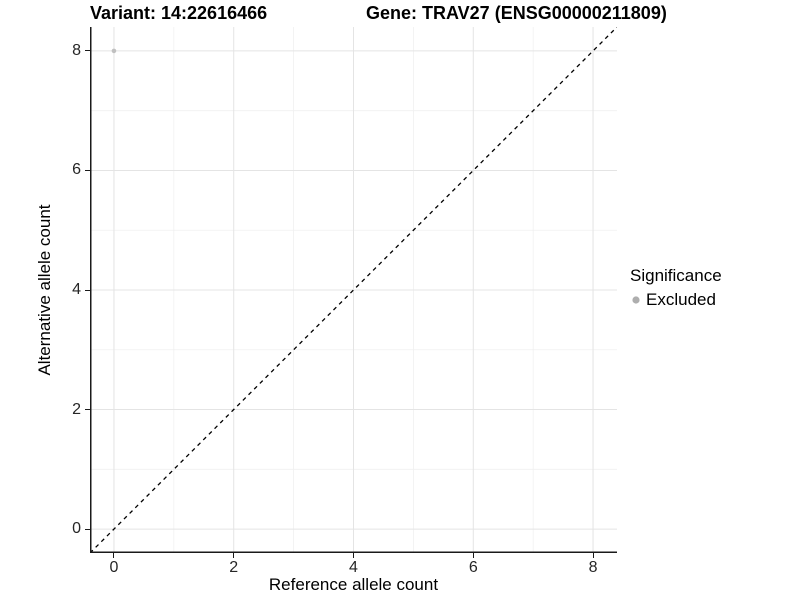 This screenshot has height=600, width=800. Describe the element at coordinates (44, 290) in the screenshot. I see `y-axis-title: Alternative allele count` at that location.